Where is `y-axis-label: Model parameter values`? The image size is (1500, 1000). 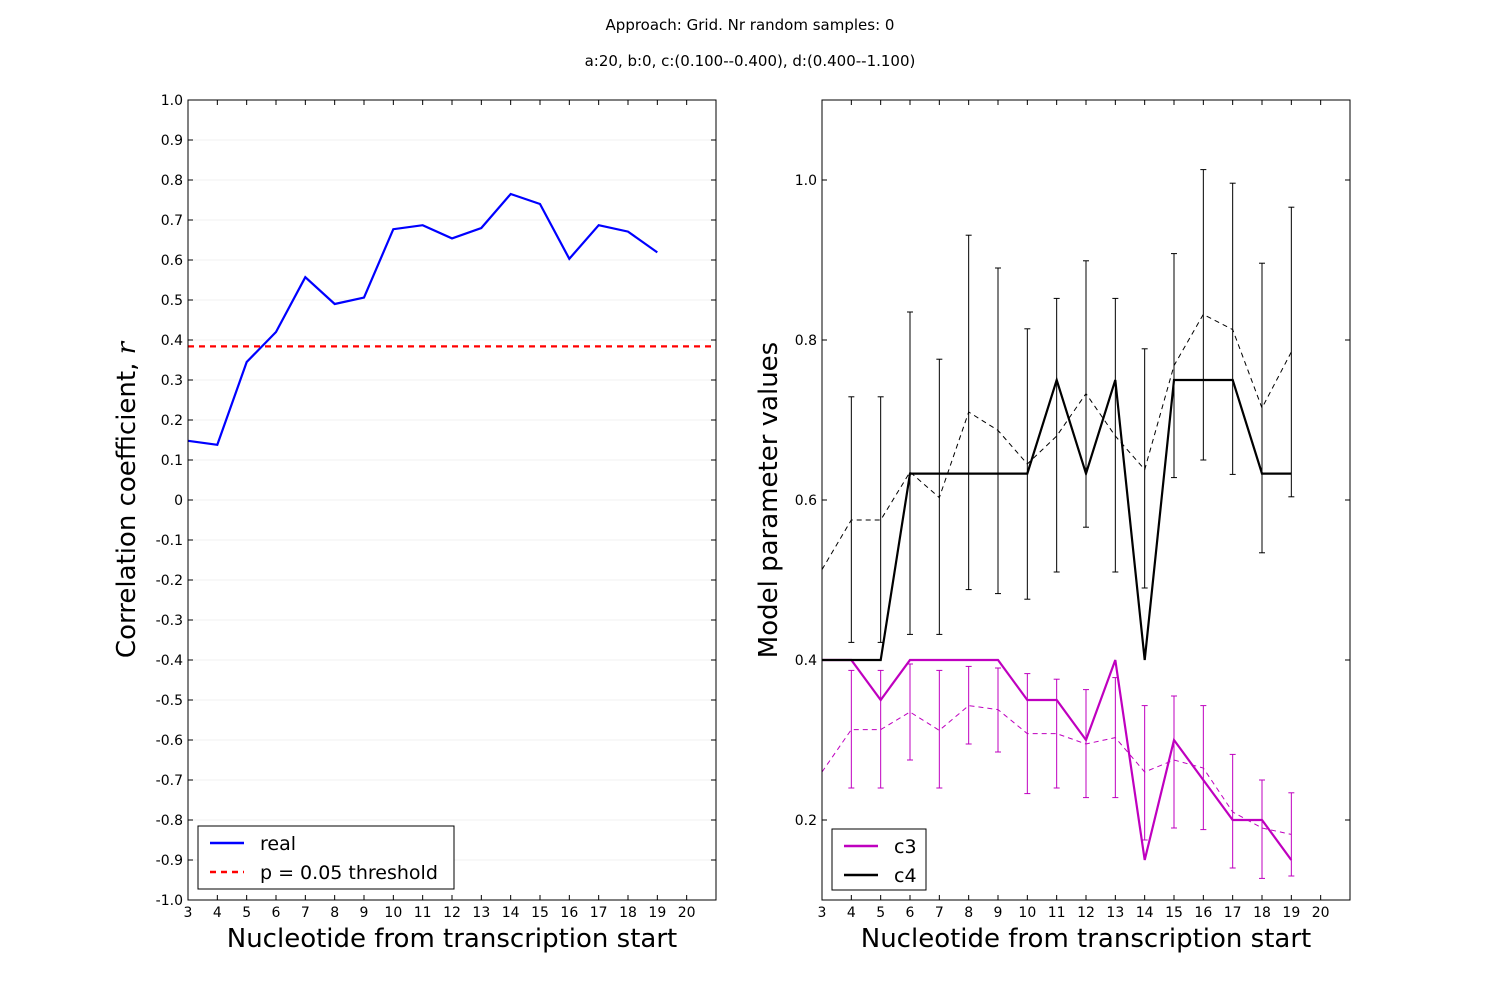
y-axis-label: Model parameter values is located at coordinates (769, 500).